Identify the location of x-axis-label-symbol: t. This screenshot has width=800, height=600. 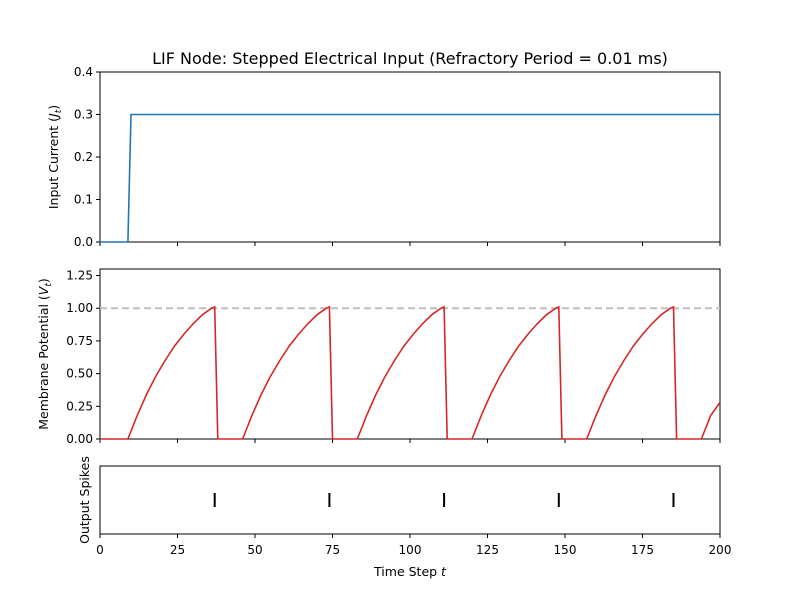
(444, 571).